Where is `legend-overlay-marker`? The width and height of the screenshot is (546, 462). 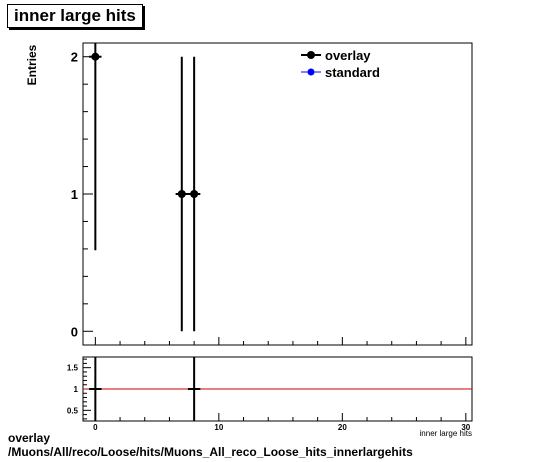 legend-overlay-marker is located at coordinates (311, 55).